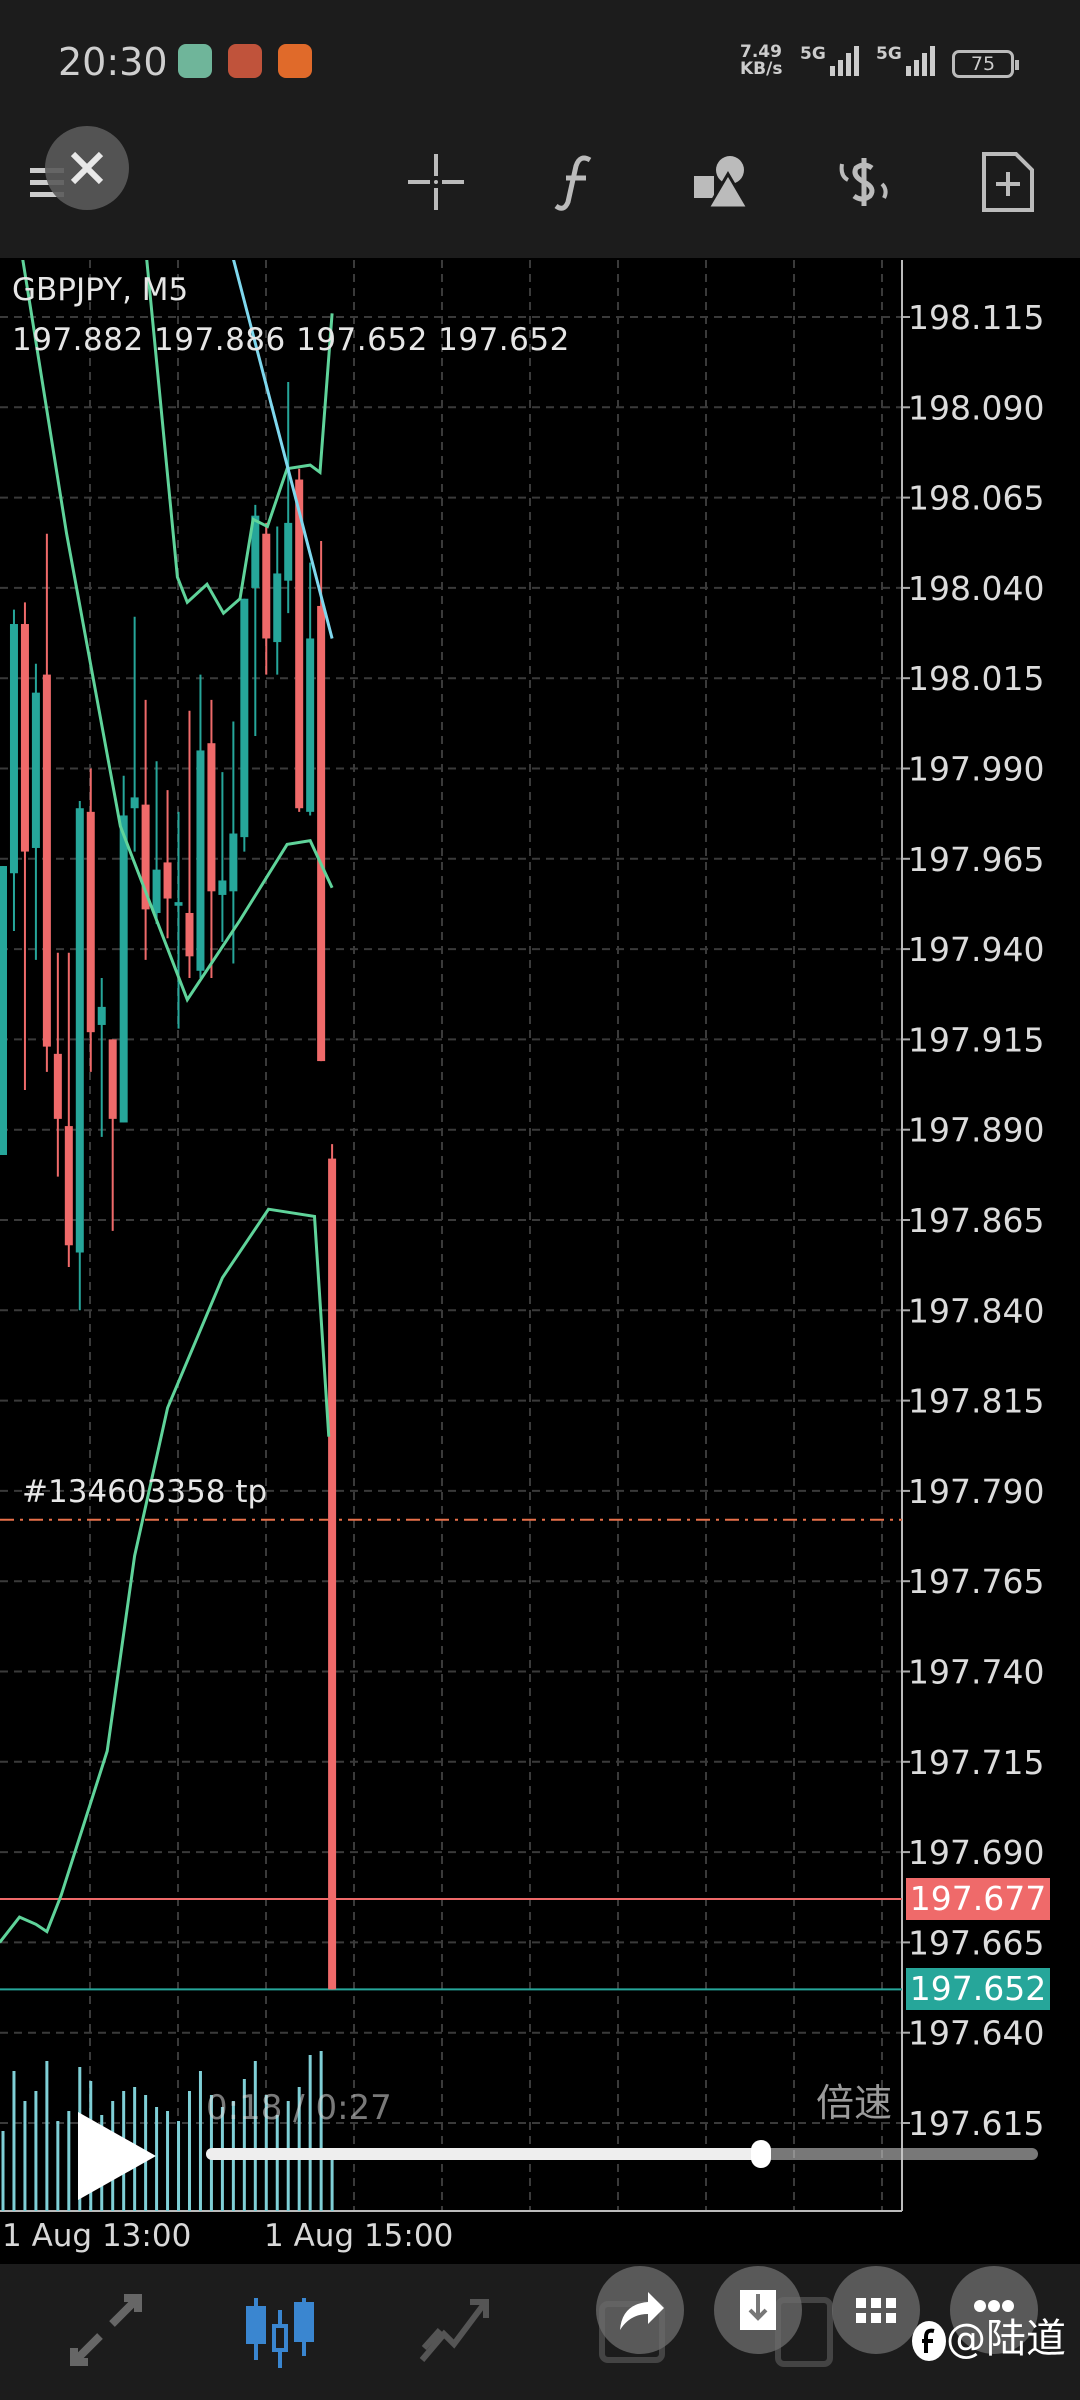 The image size is (1080, 2400). I want to click on order-tp-label: #134603358 tp, so click(145, 1492).